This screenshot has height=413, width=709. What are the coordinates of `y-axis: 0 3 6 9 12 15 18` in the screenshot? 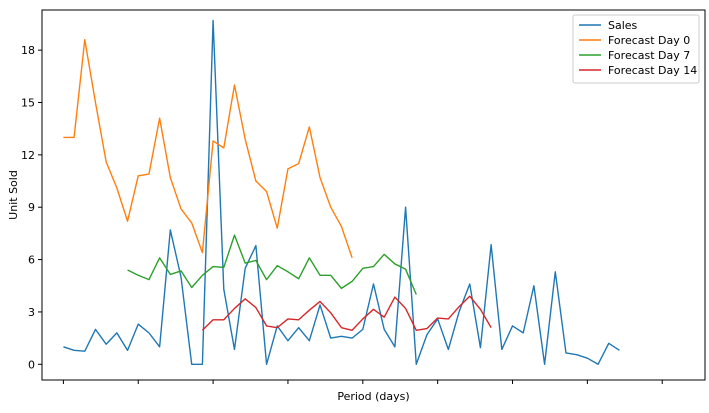 It's located at (31, 207).